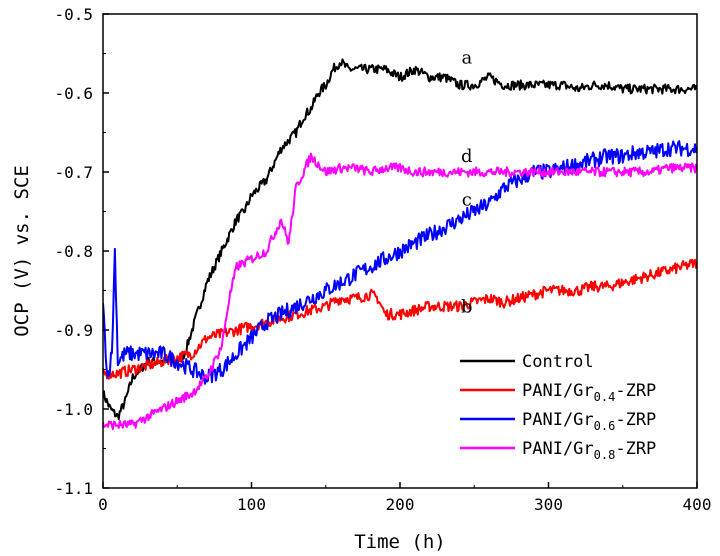 The image size is (720, 556). What do you see at coordinates (589, 450) in the screenshot?
I see `legend-entry: PANI/Gr0.8-ZRP` at bounding box center [589, 450].